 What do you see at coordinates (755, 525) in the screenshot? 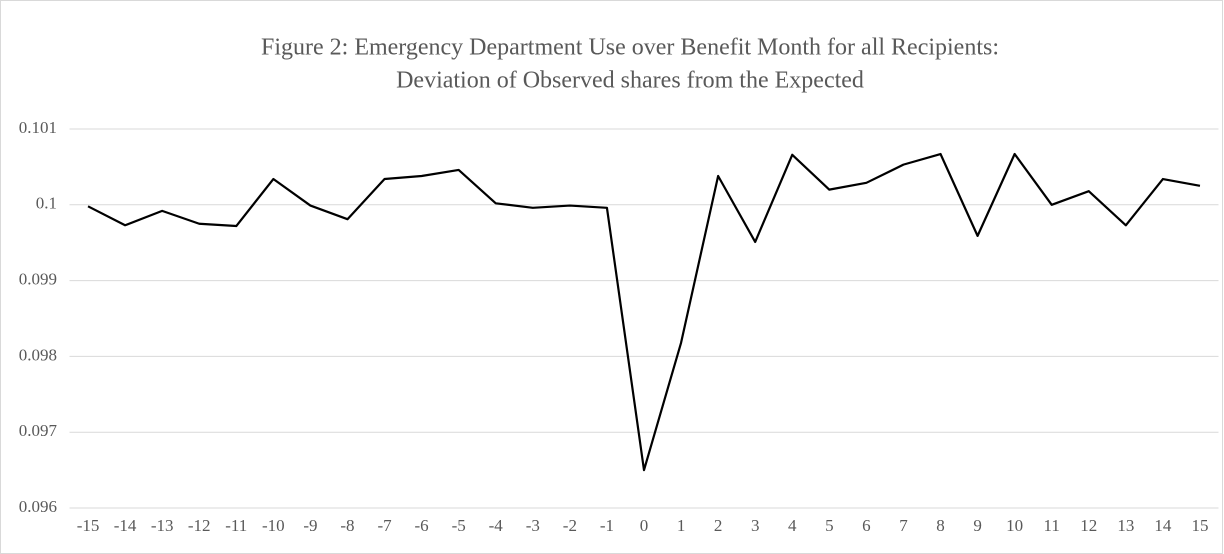
I see `x-tick-label: 3` at bounding box center [755, 525].